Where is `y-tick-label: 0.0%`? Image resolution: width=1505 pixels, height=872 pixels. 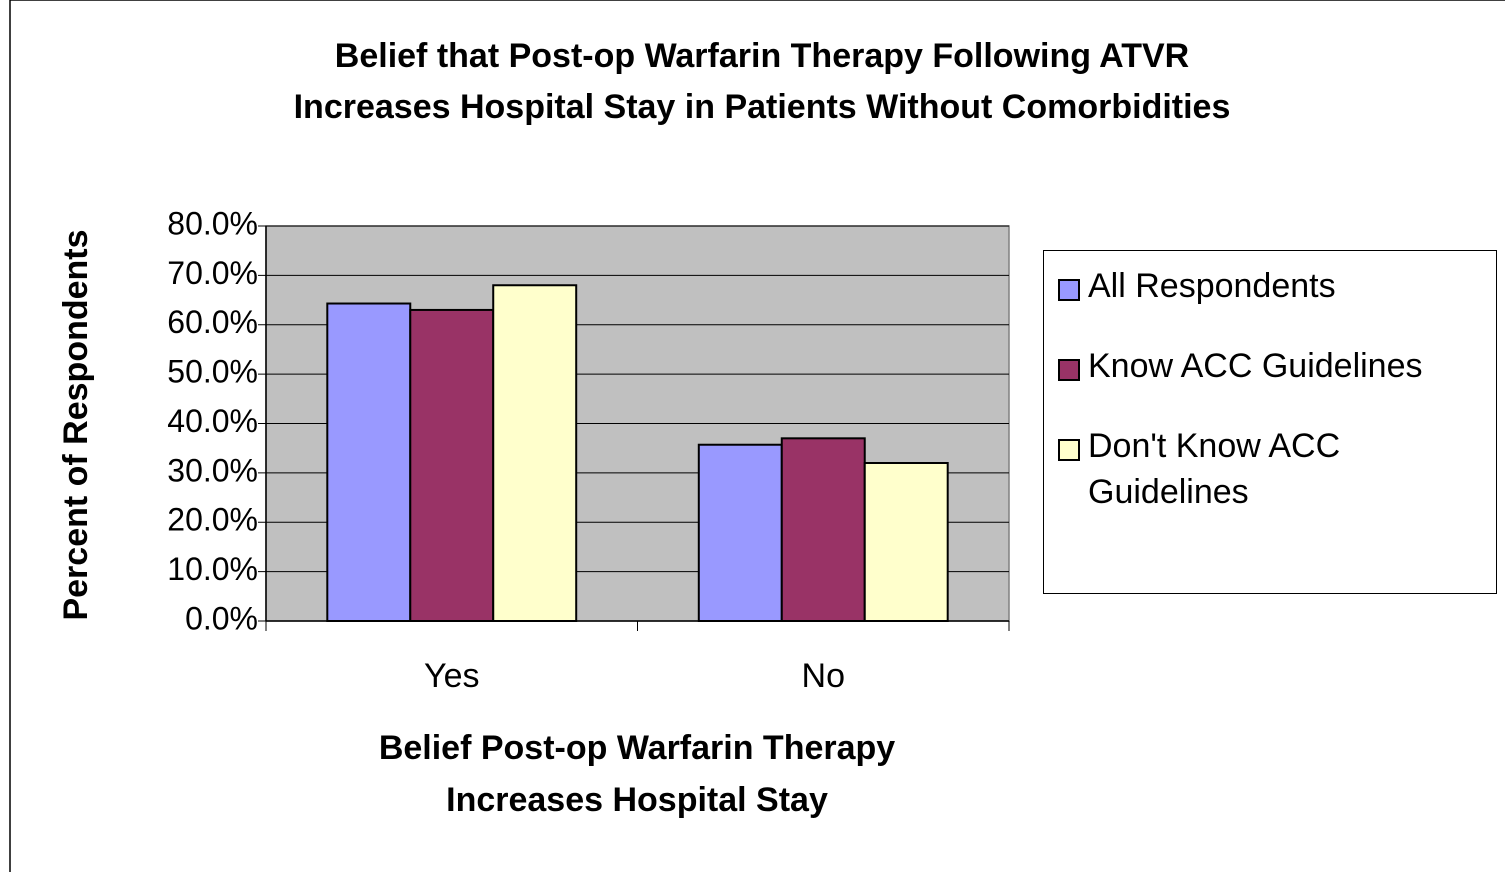
y-tick-label: 0.0% is located at coordinates (221, 618).